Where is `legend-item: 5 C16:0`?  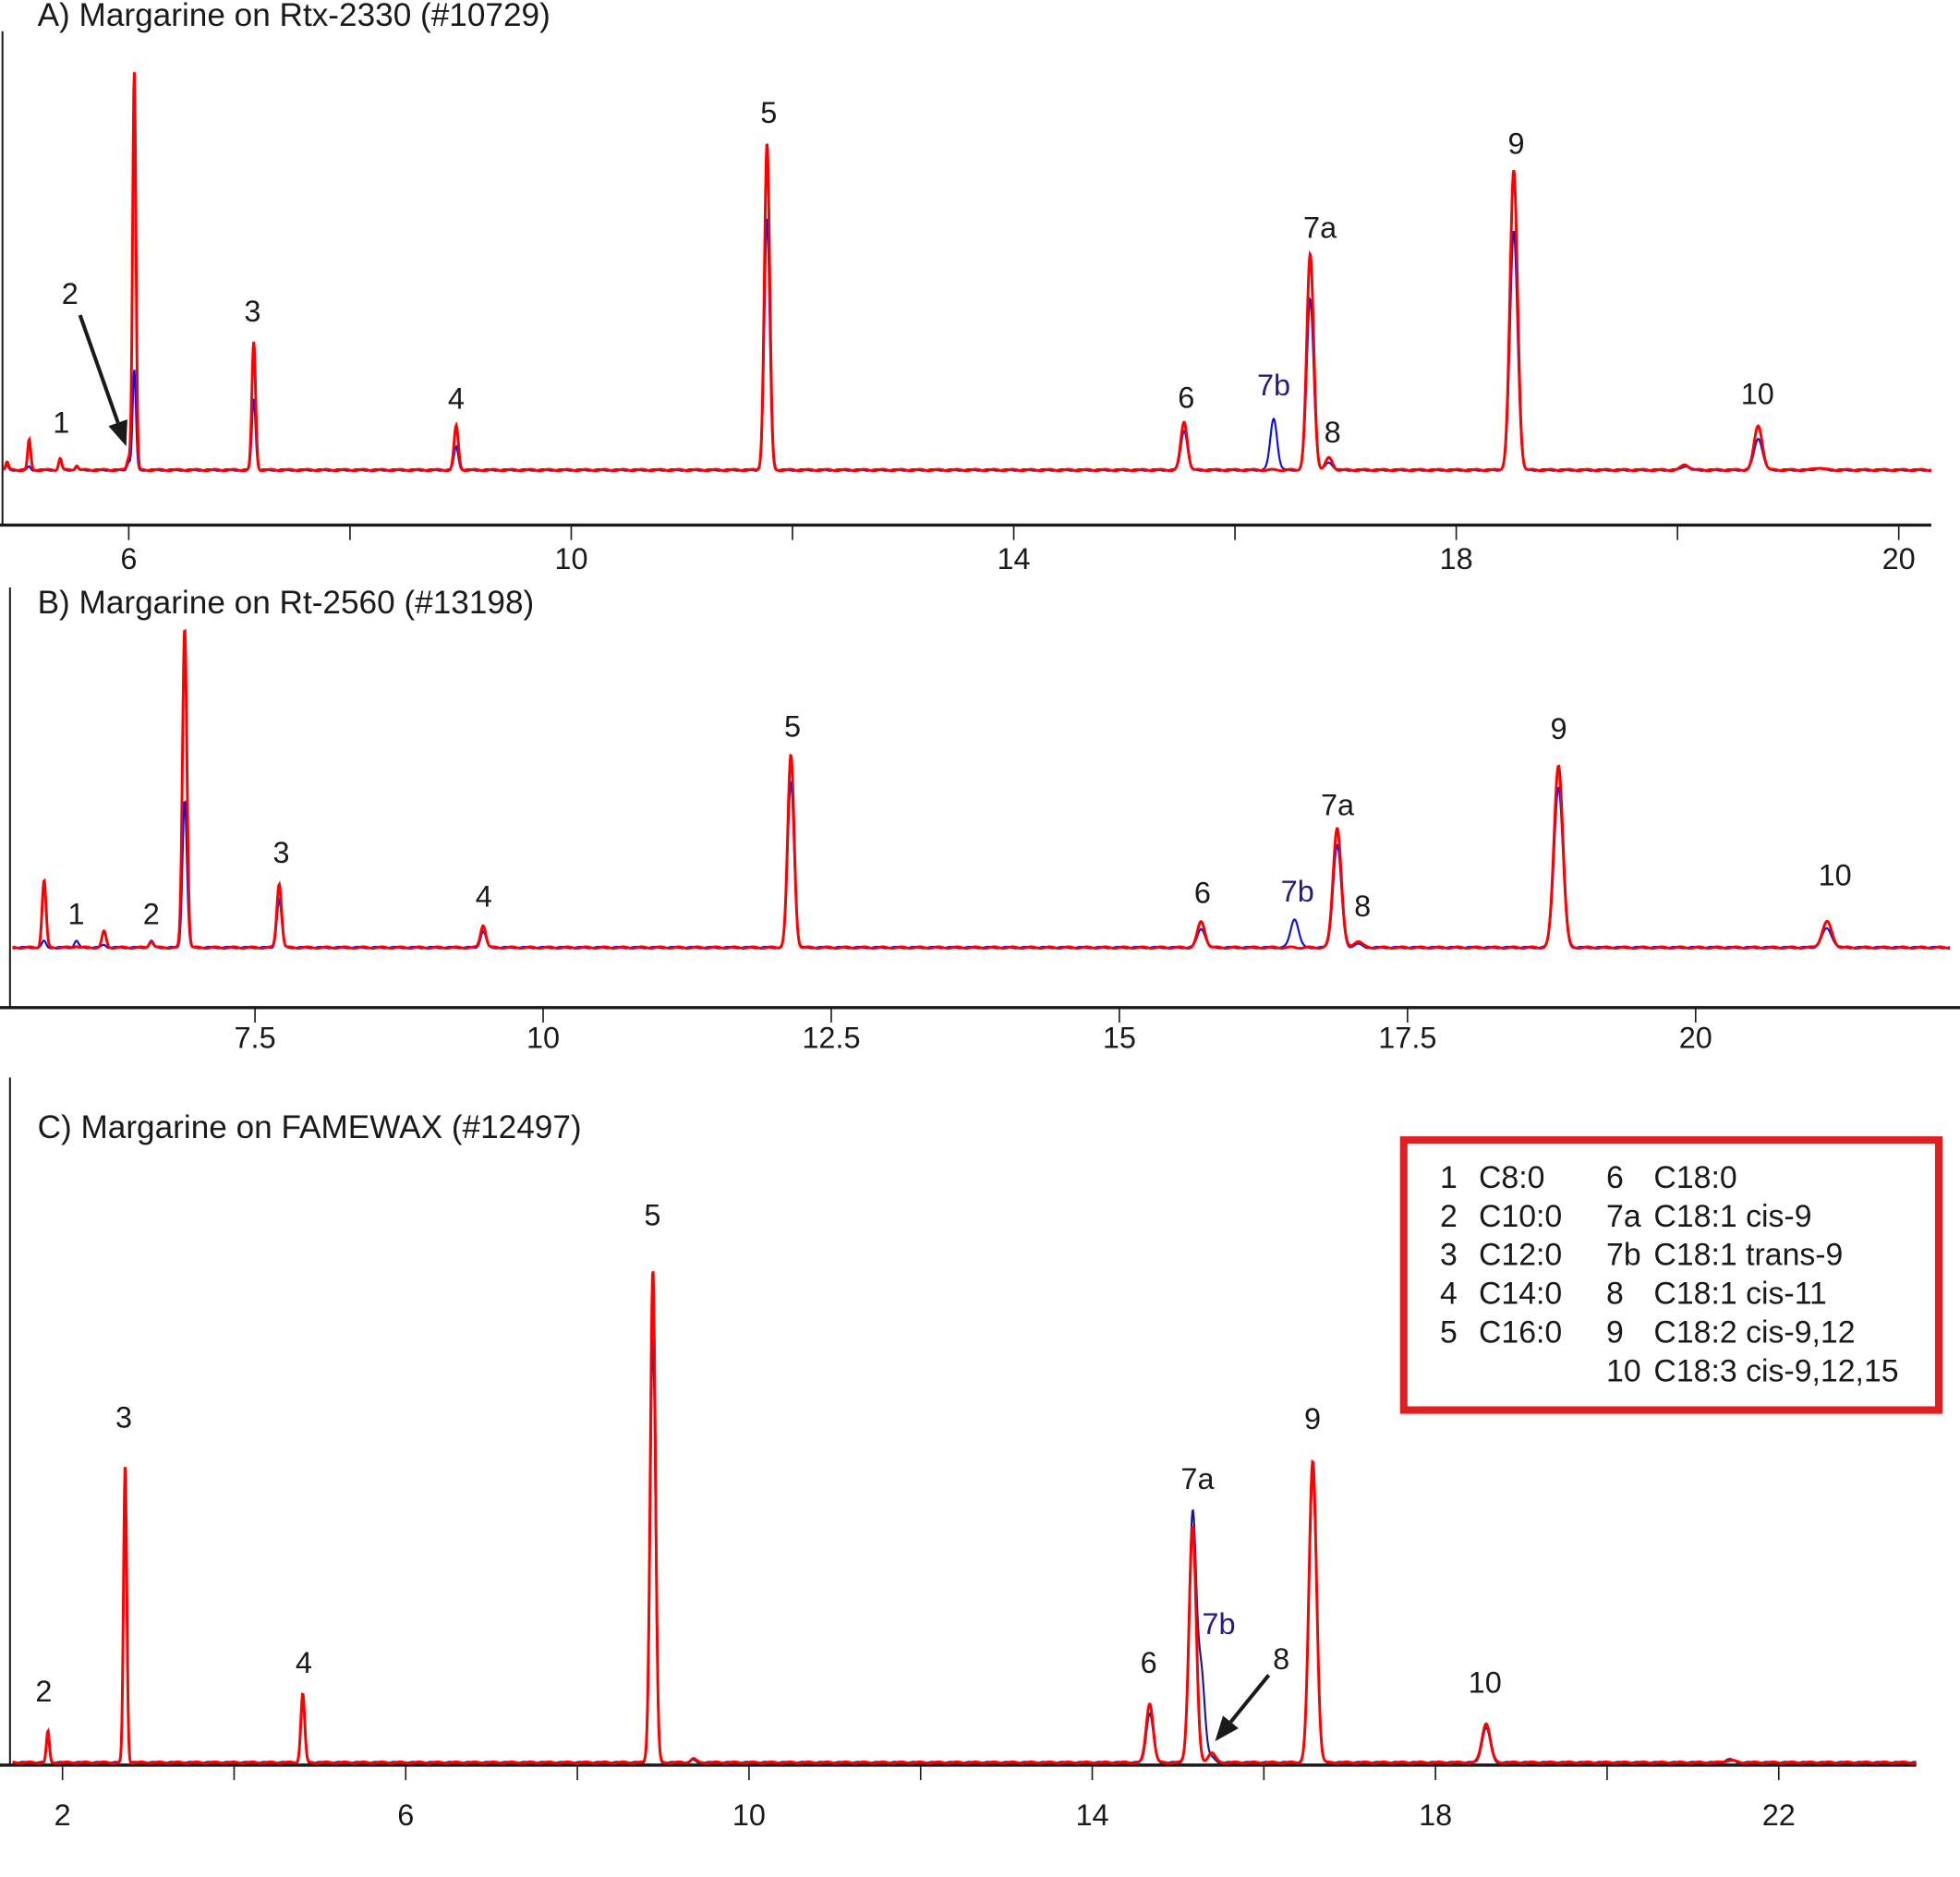 legend-item: 5 C16:0 is located at coordinates (1501, 1332).